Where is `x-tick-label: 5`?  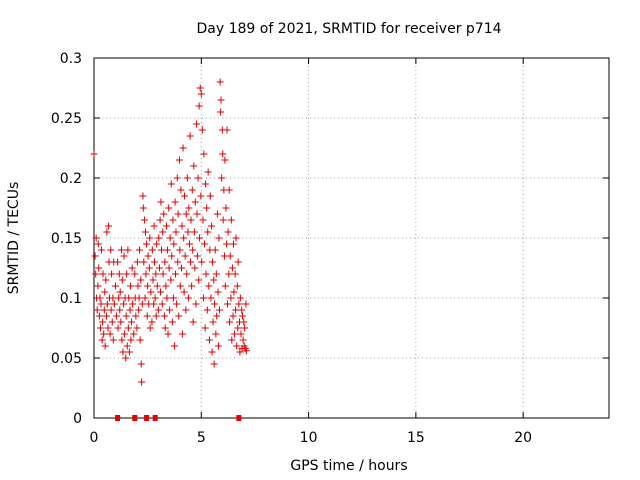
x-tick-label: 5 is located at coordinates (201, 438).